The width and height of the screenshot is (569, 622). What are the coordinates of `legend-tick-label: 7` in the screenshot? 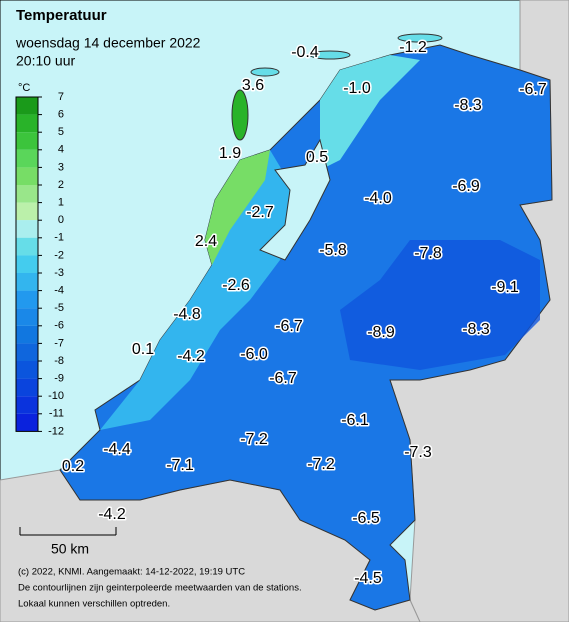 It's located at (61, 97).